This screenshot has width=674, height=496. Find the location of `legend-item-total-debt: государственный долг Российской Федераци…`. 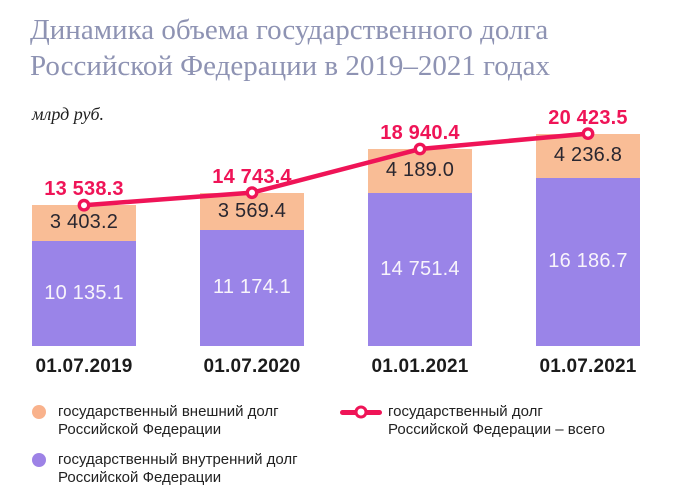

legend-item-total-debt: государственный долг Российской Федераци… is located at coordinates (472, 420).